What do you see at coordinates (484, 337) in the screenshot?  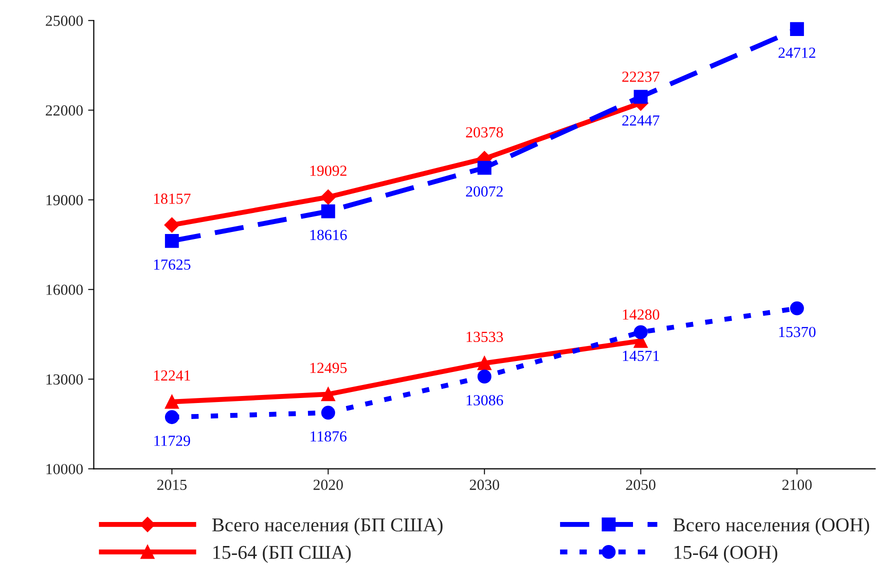 I see `data-label: 13533` at bounding box center [484, 337].